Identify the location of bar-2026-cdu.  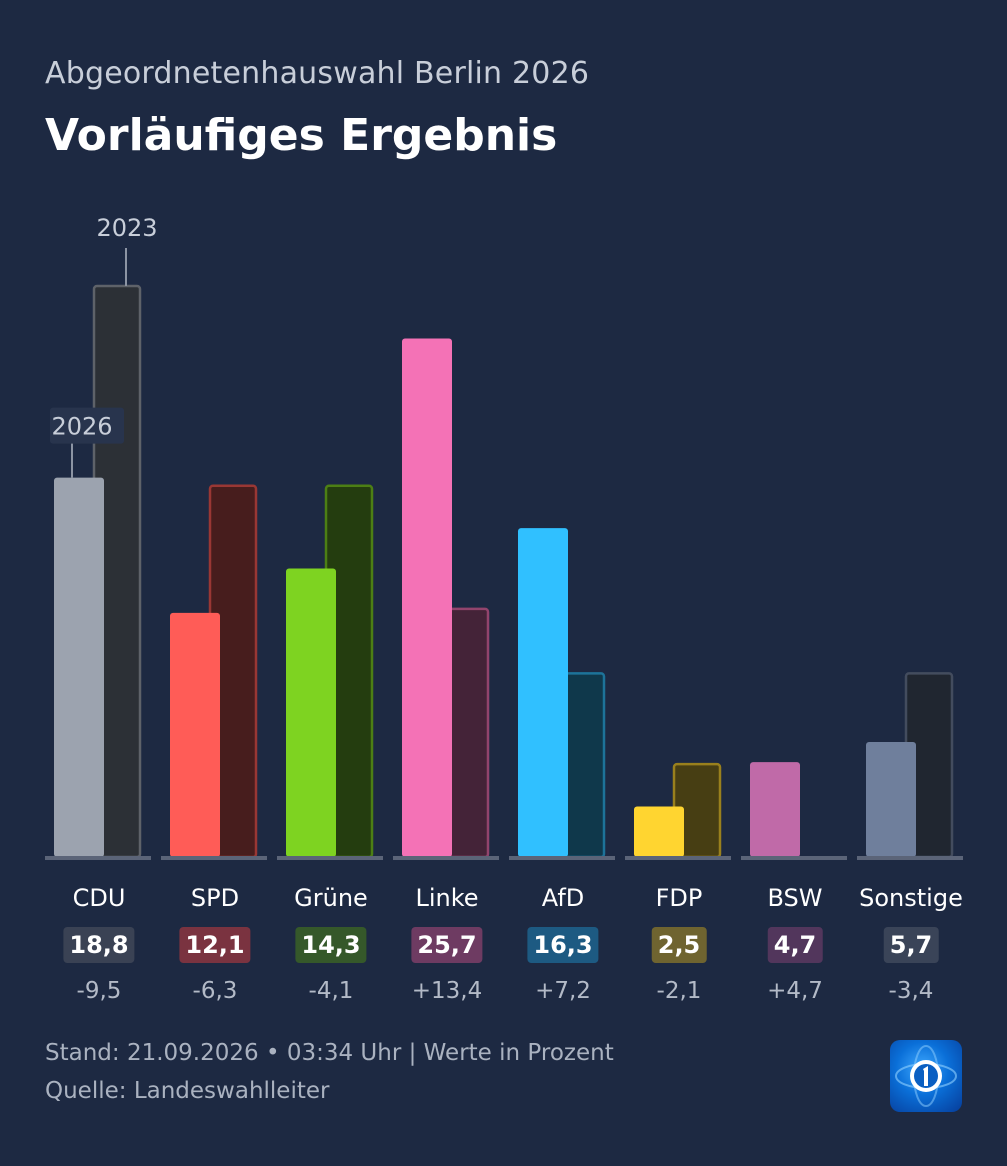
(79, 667).